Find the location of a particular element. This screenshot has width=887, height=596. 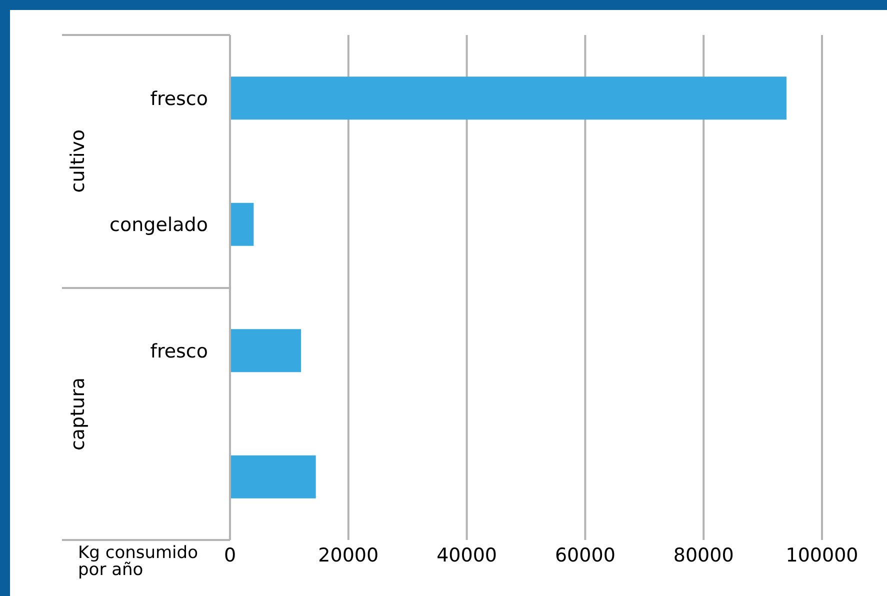

x-axis-title: Kg consumido por año is located at coordinates (138, 561).